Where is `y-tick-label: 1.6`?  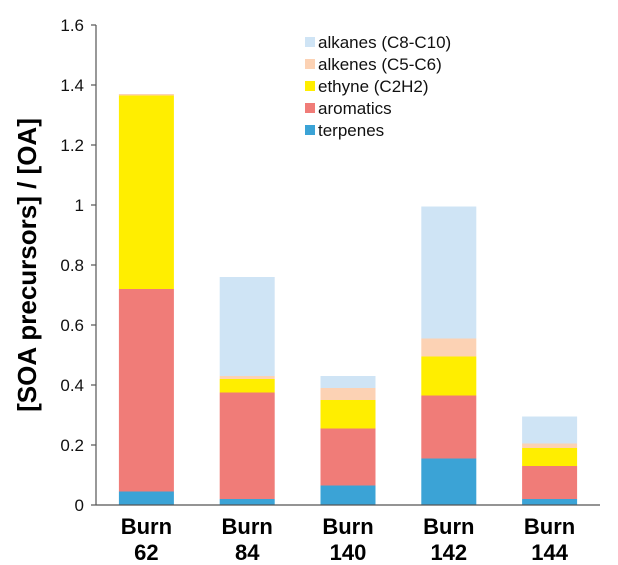 y-tick-label: 1.6 is located at coordinates (72, 25).